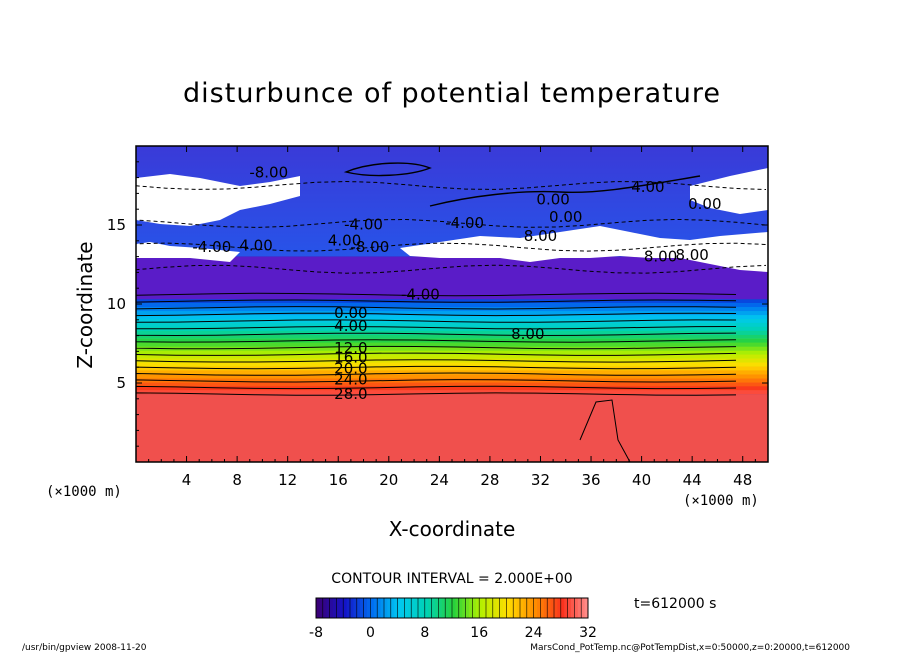 This screenshot has width=904, height=654. Describe the element at coordinates (527, 334) in the screenshot. I see `contour-label: 8.00` at that location.